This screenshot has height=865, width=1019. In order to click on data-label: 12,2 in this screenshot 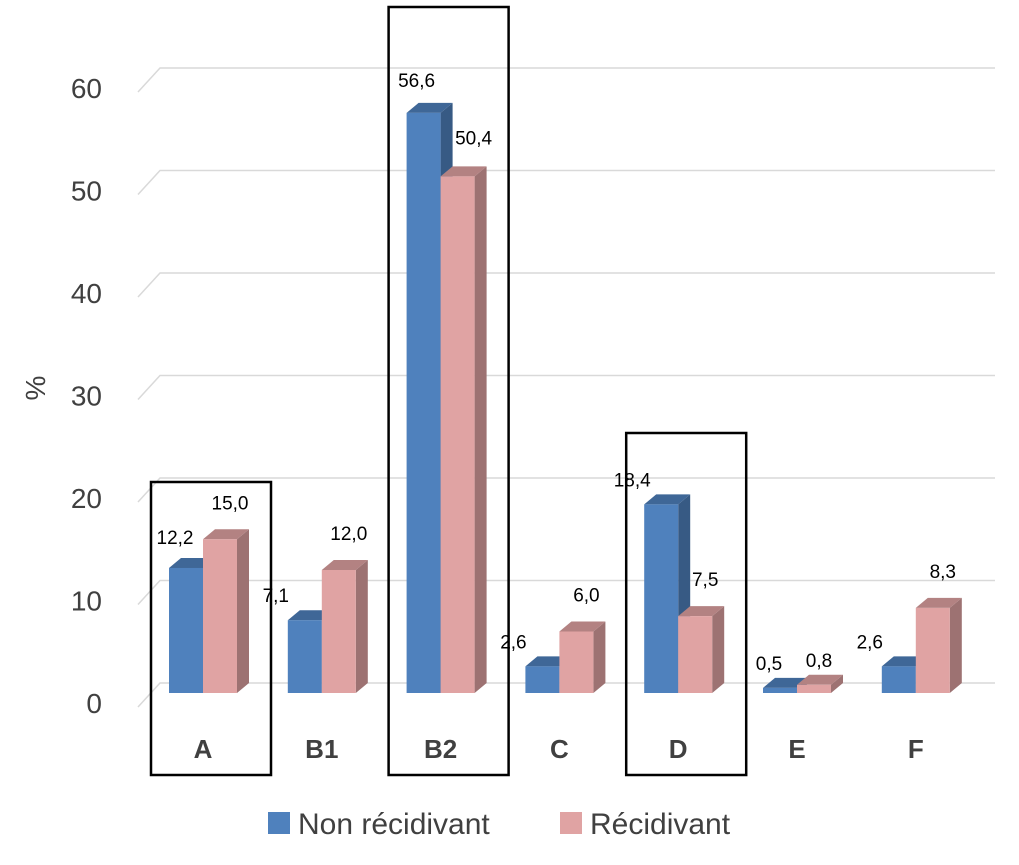, I will do `click(175, 538)`.